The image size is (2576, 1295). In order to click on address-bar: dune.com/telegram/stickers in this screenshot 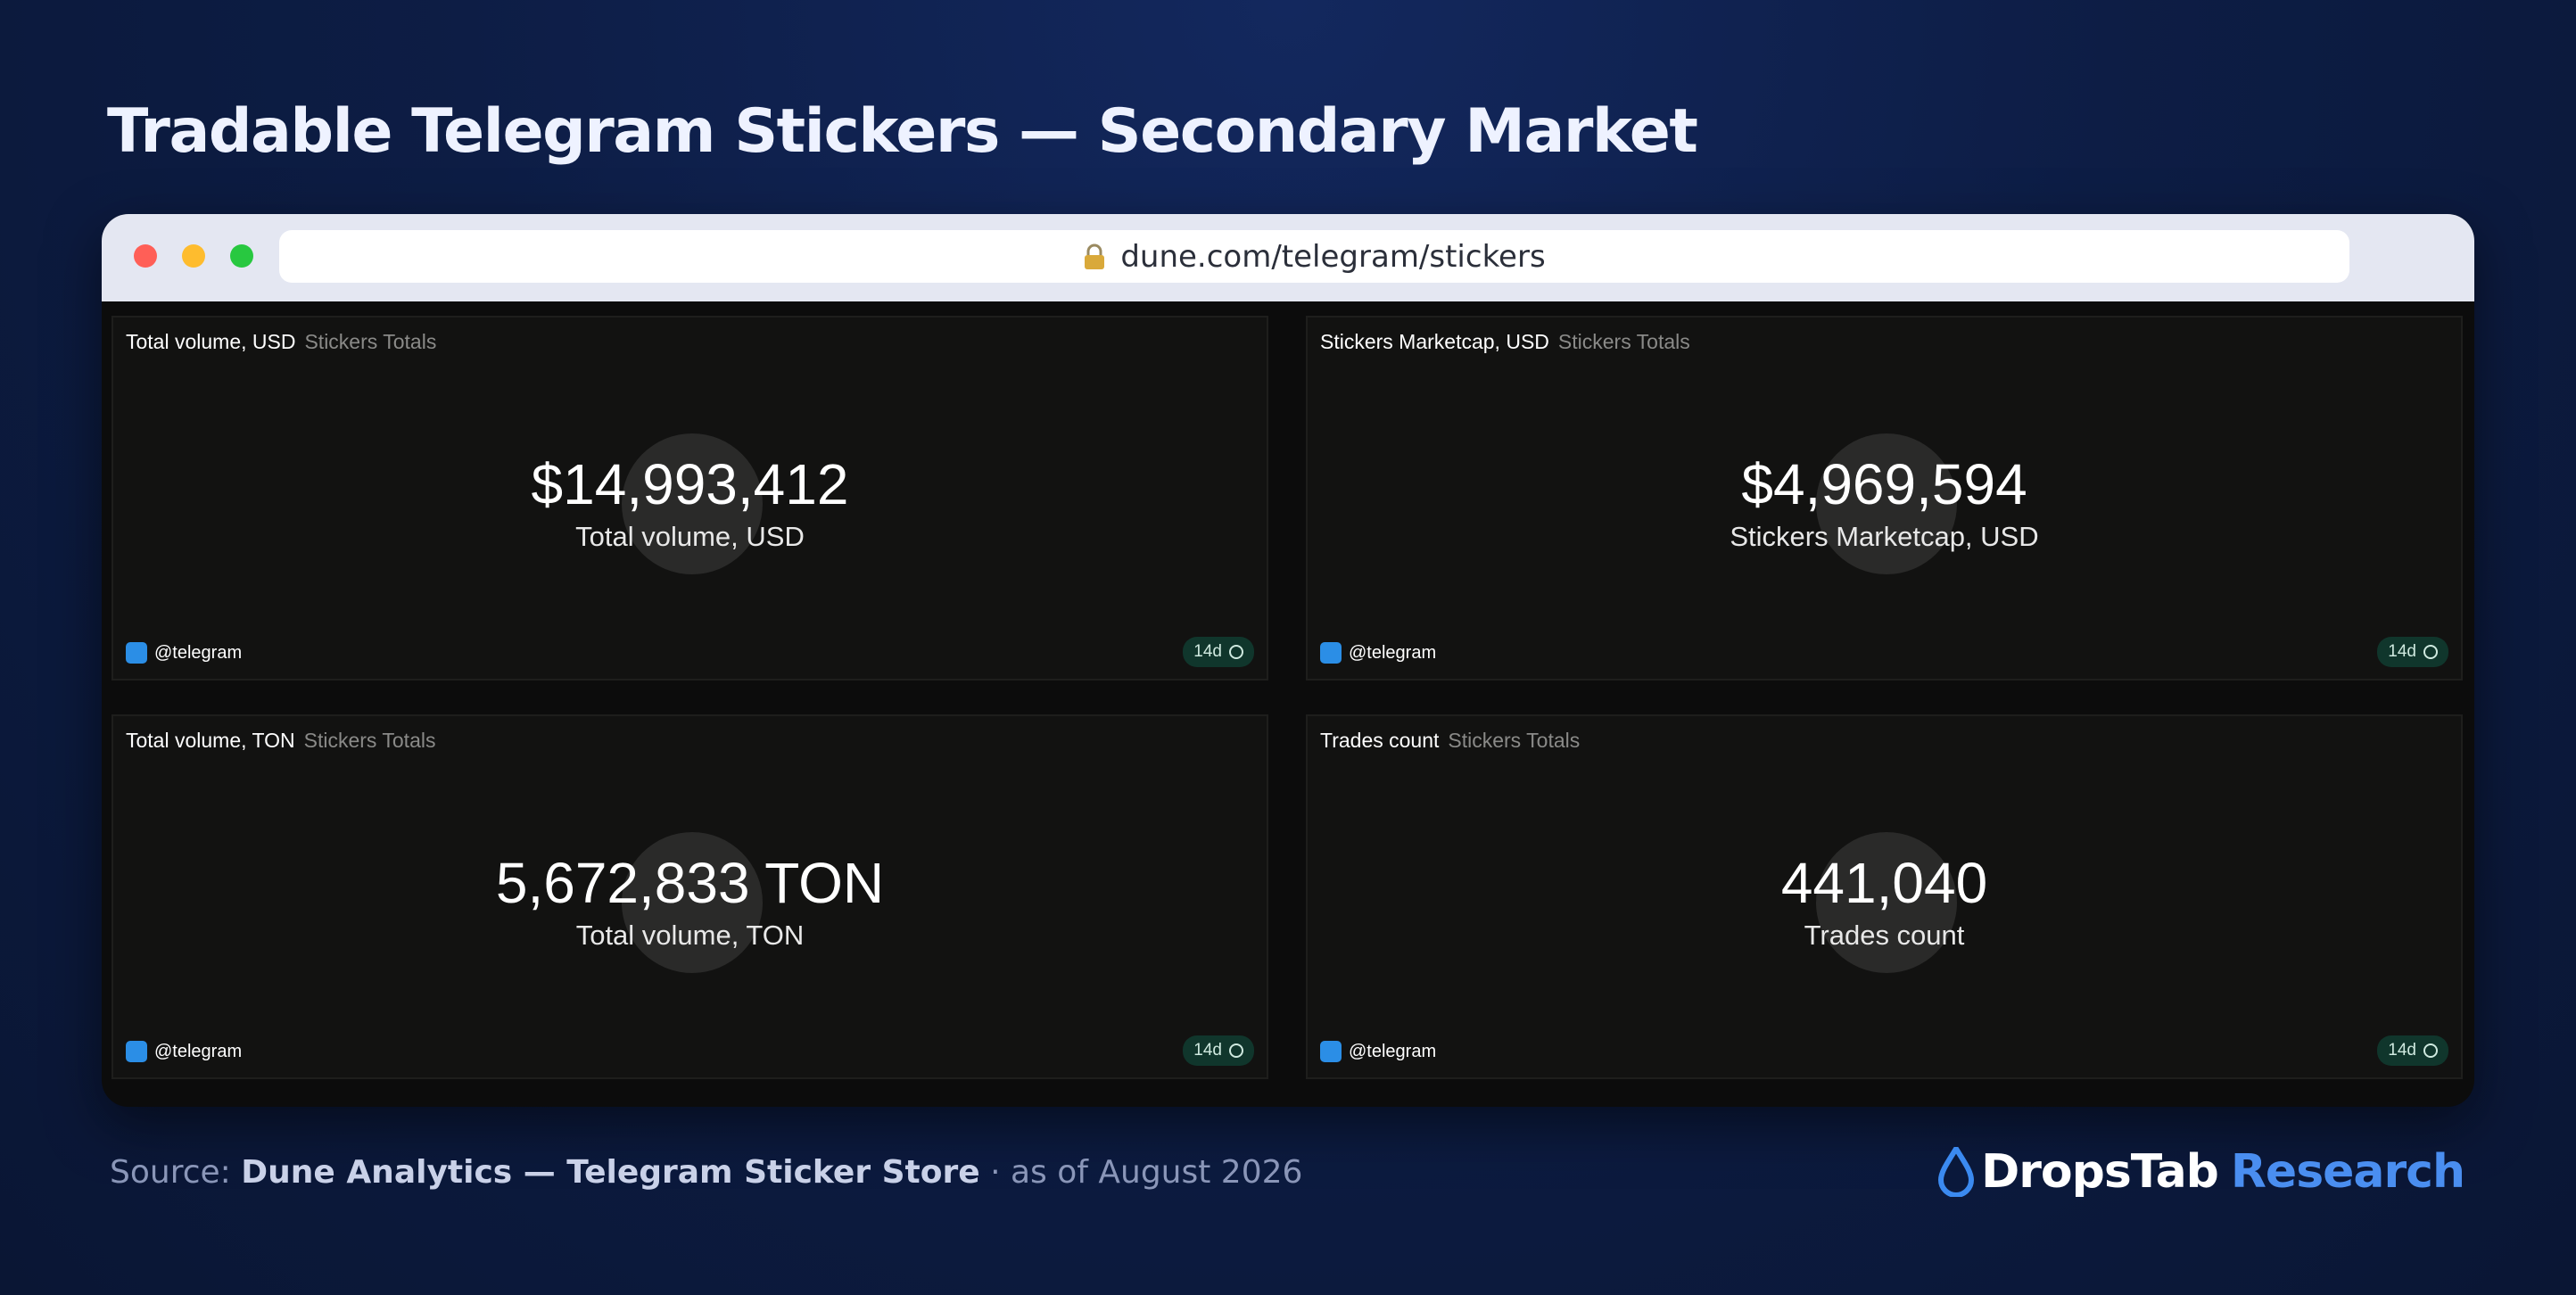, I will do `click(1314, 256)`.